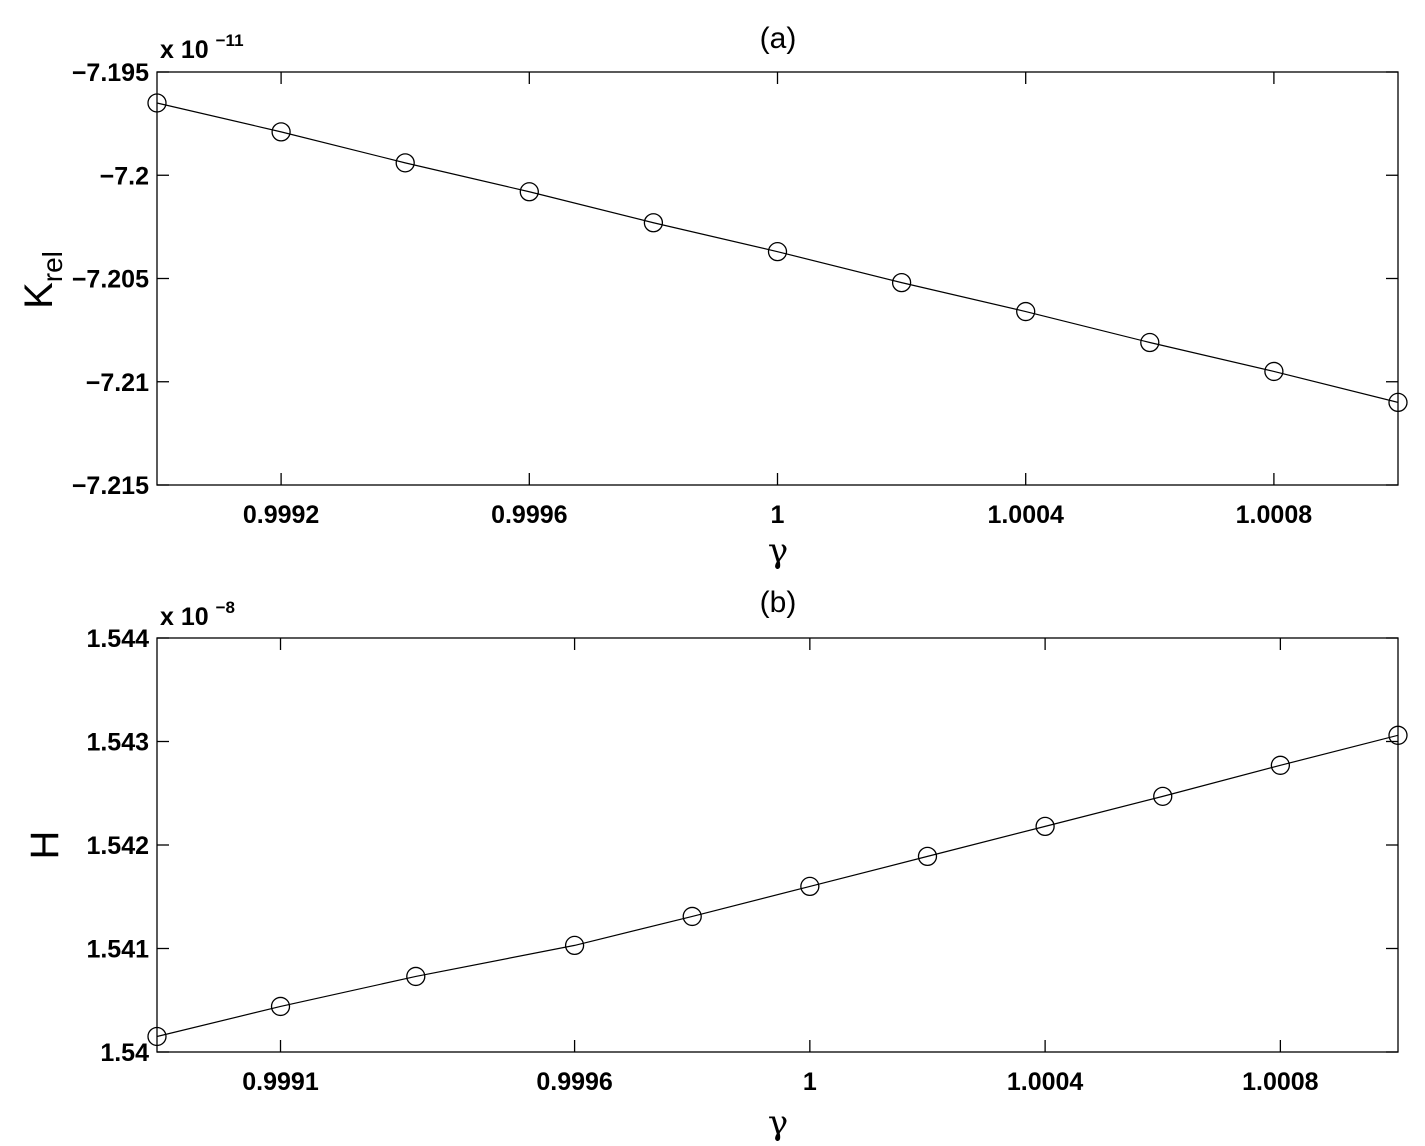 Image resolution: width=1425 pixels, height=1146 pixels. I want to click on panel-b-y-multiplier-exponent: −8, so click(225, 607).